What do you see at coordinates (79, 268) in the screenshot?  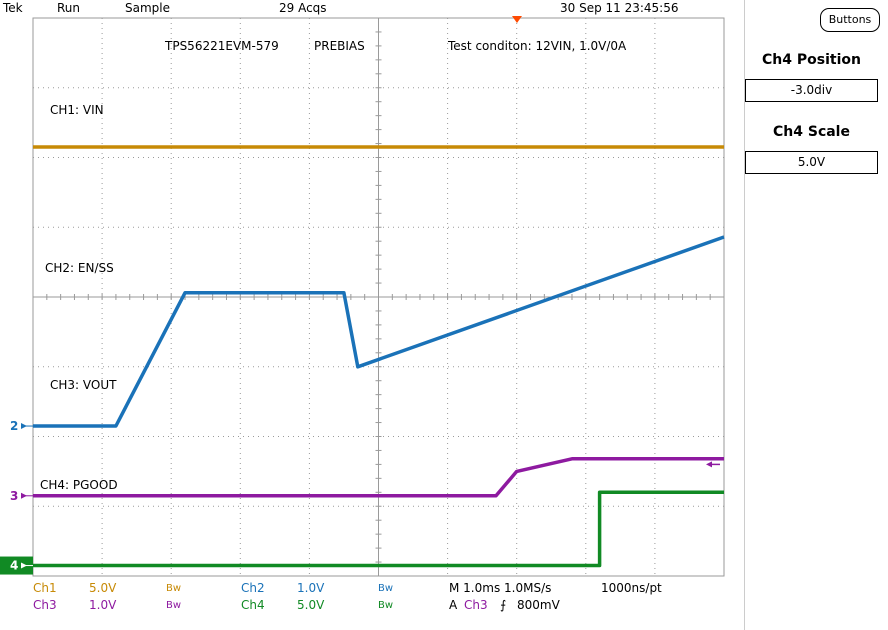 I see `trace-label-ch2: CH2: EN/SS` at bounding box center [79, 268].